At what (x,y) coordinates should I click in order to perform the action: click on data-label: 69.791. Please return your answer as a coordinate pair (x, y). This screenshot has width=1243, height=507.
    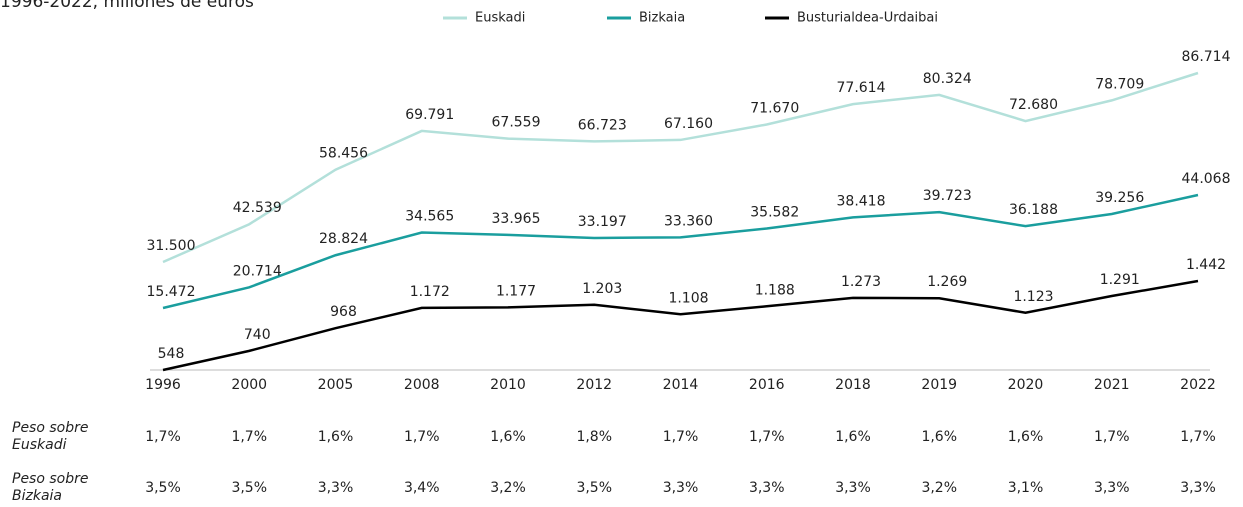
    Looking at the image, I should click on (429, 115).